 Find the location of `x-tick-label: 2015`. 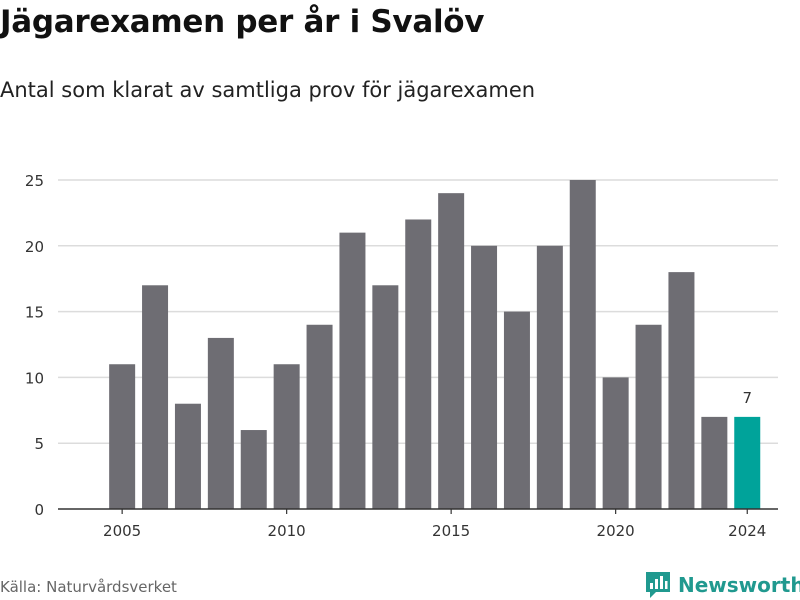

x-tick-label: 2015 is located at coordinates (451, 531).